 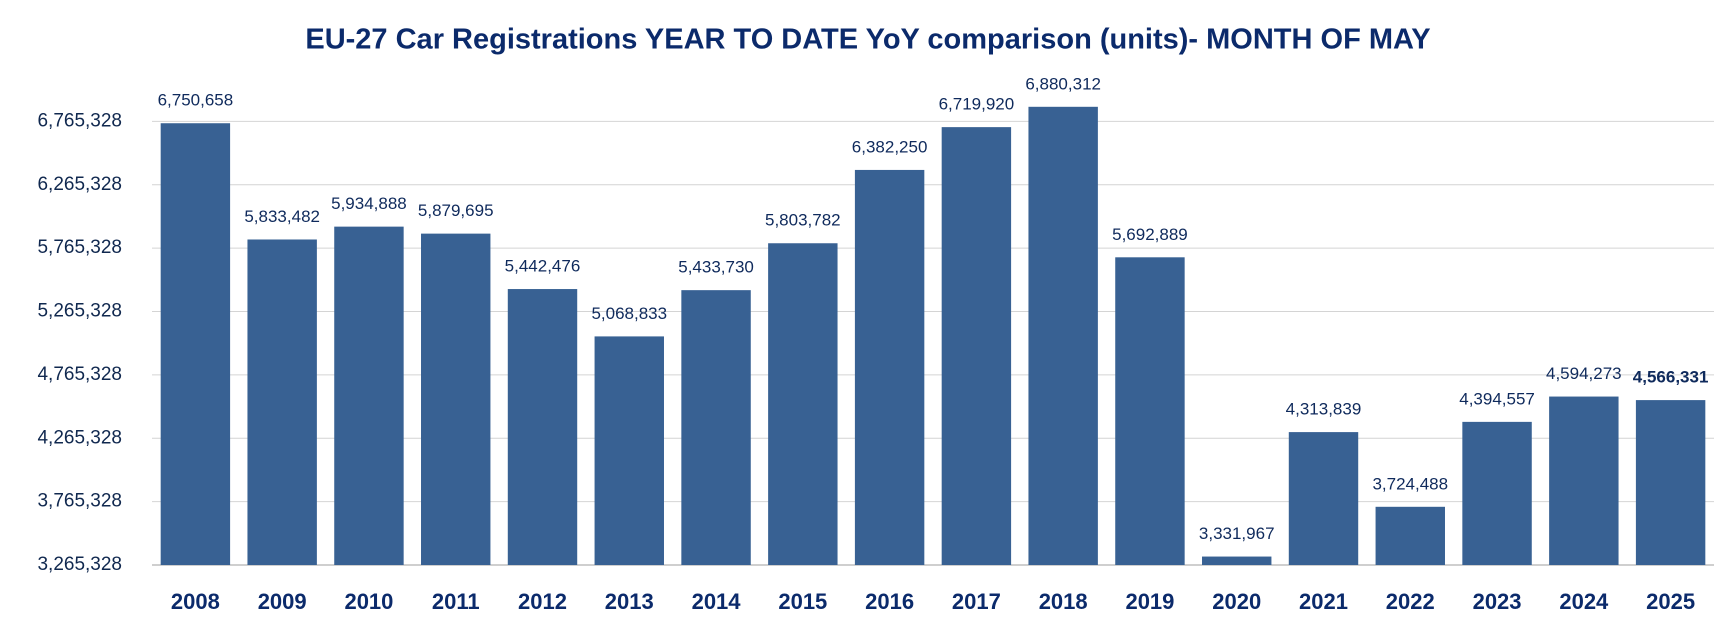 I want to click on value-label: 6,719,920, so click(x=977, y=104).